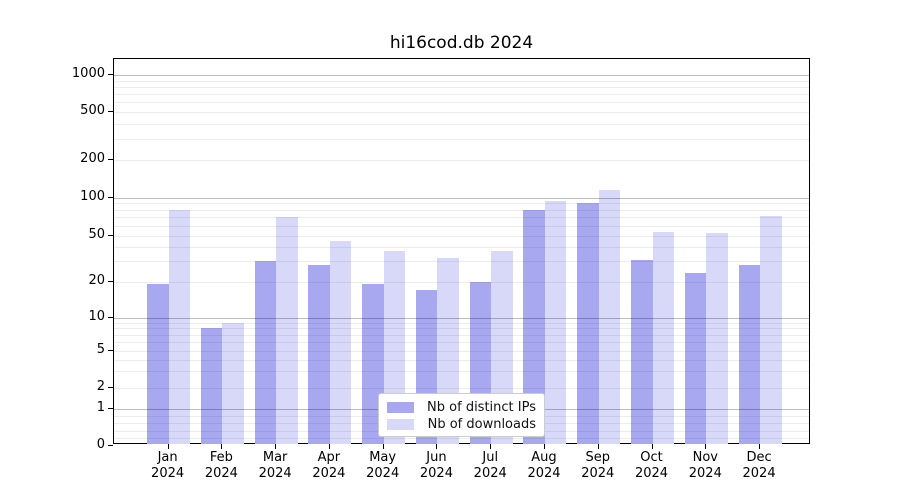 The width and height of the screenshot is (900, 500). Describe the element at coordinates (609, 316) in the screenshot. I see `bar-downloads-sep` at that location.